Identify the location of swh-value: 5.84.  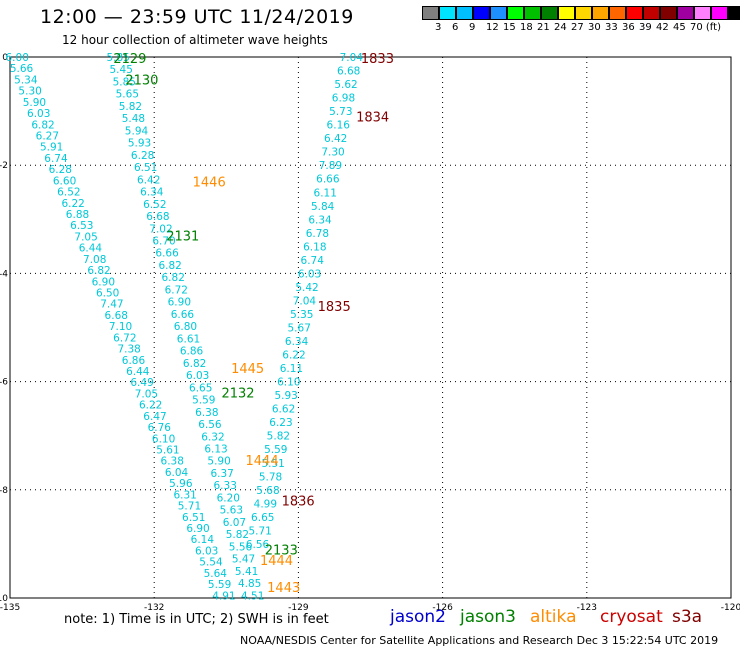
(323, 207).